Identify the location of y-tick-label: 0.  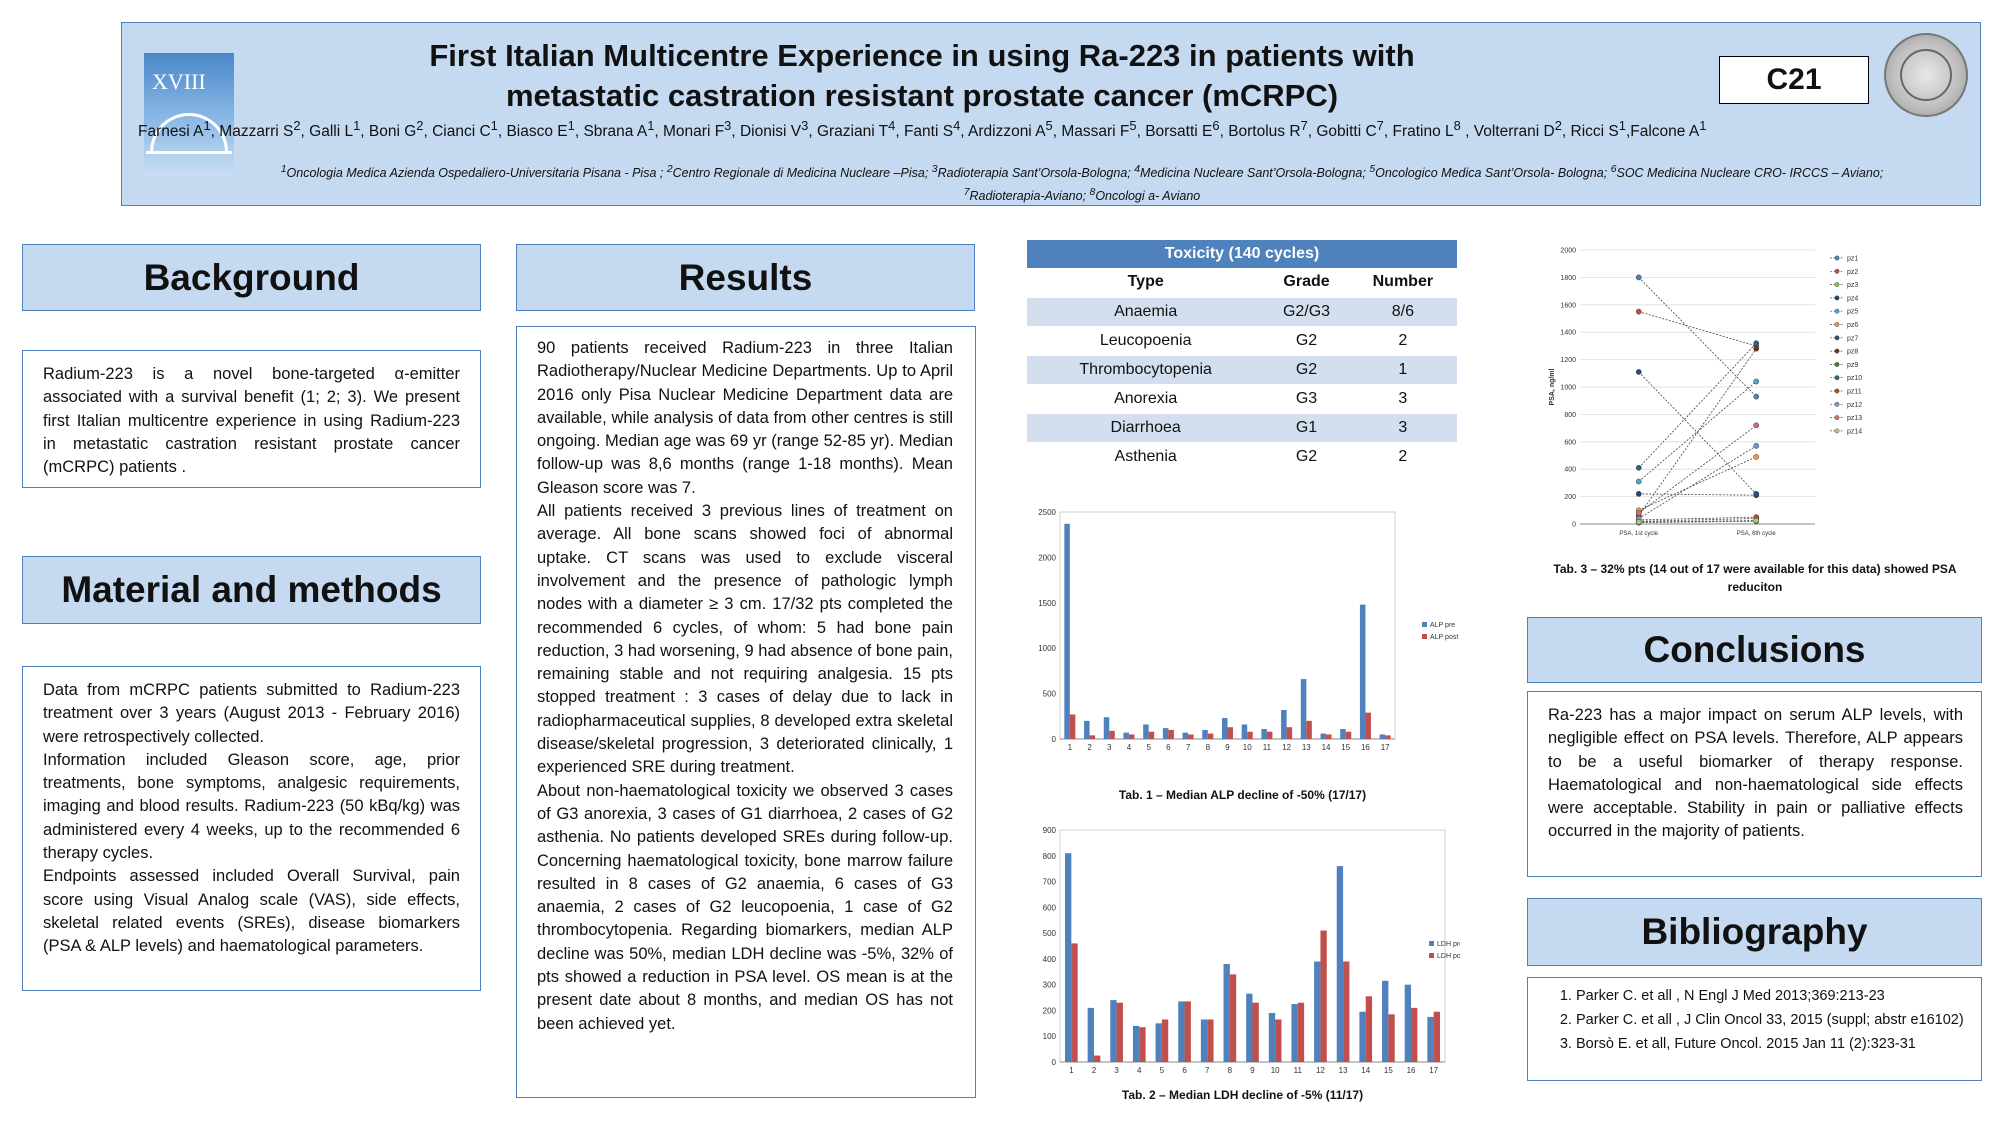
(1054, 1062).